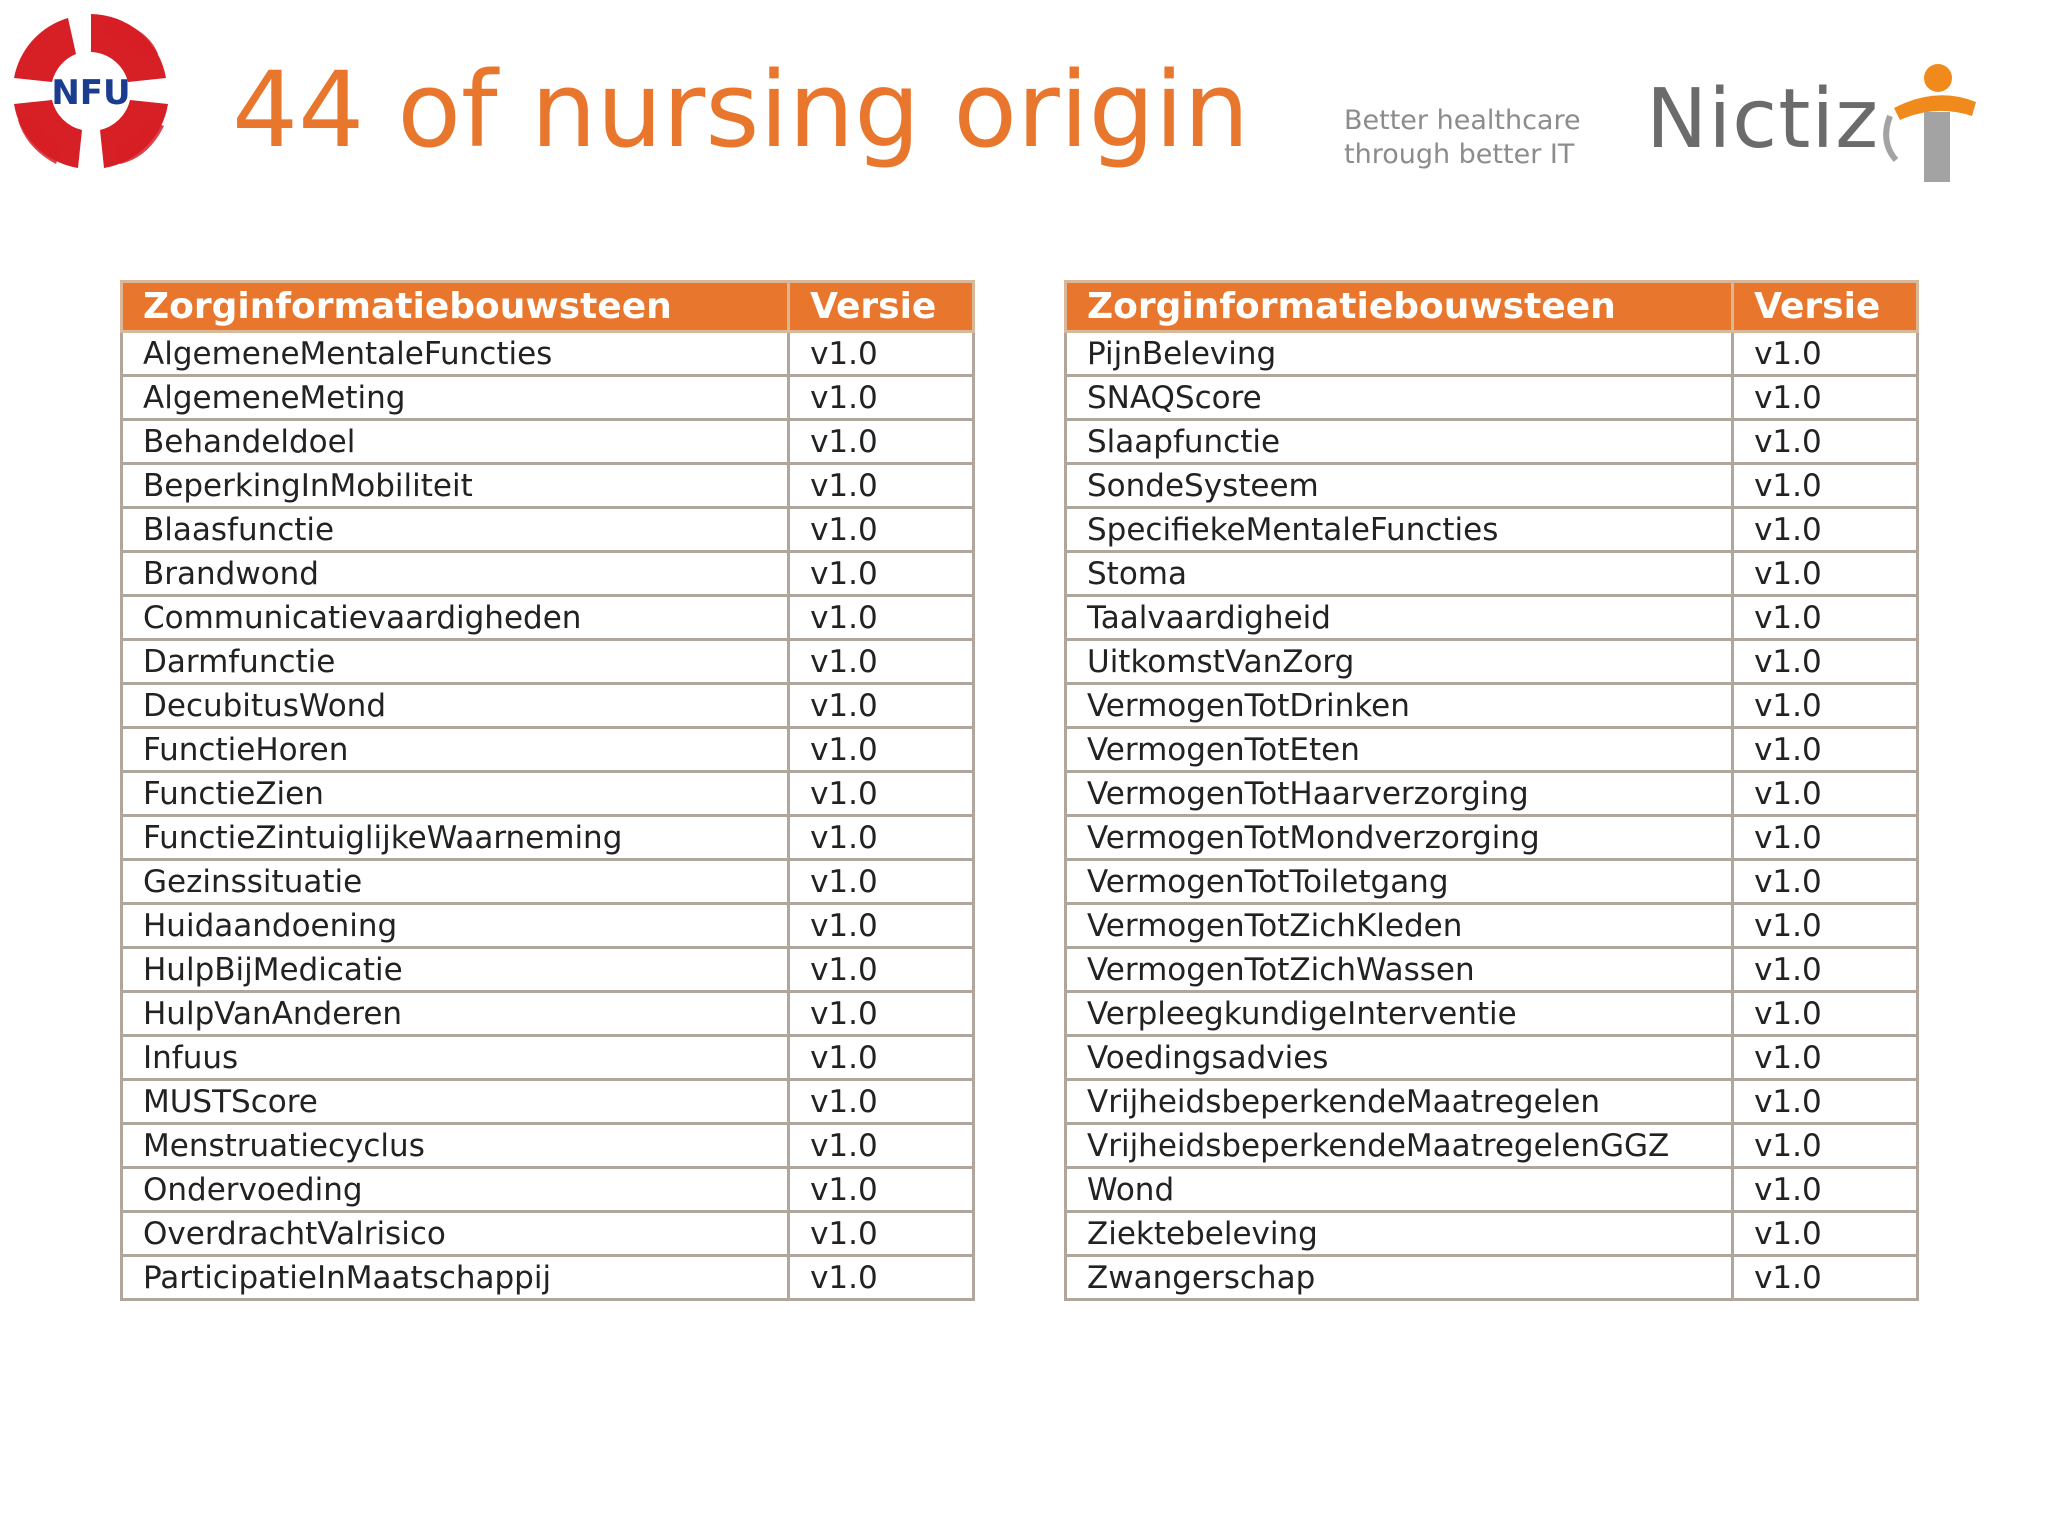  I want to click on table-row: VrijheidsbeperkendeMaatregelenGGZ v1.0, so click(1491, 1145).